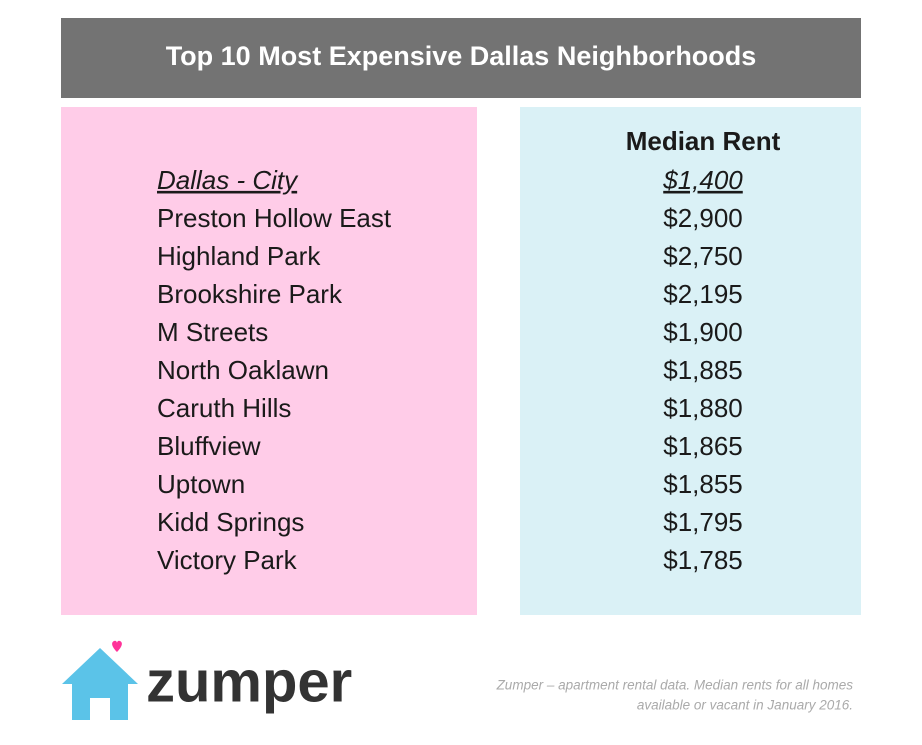 This screenshot has height=745, width=922. Describe the element at coordinates (703, 332) in the screenshot. I see `median-rent: $1,900` at that location.